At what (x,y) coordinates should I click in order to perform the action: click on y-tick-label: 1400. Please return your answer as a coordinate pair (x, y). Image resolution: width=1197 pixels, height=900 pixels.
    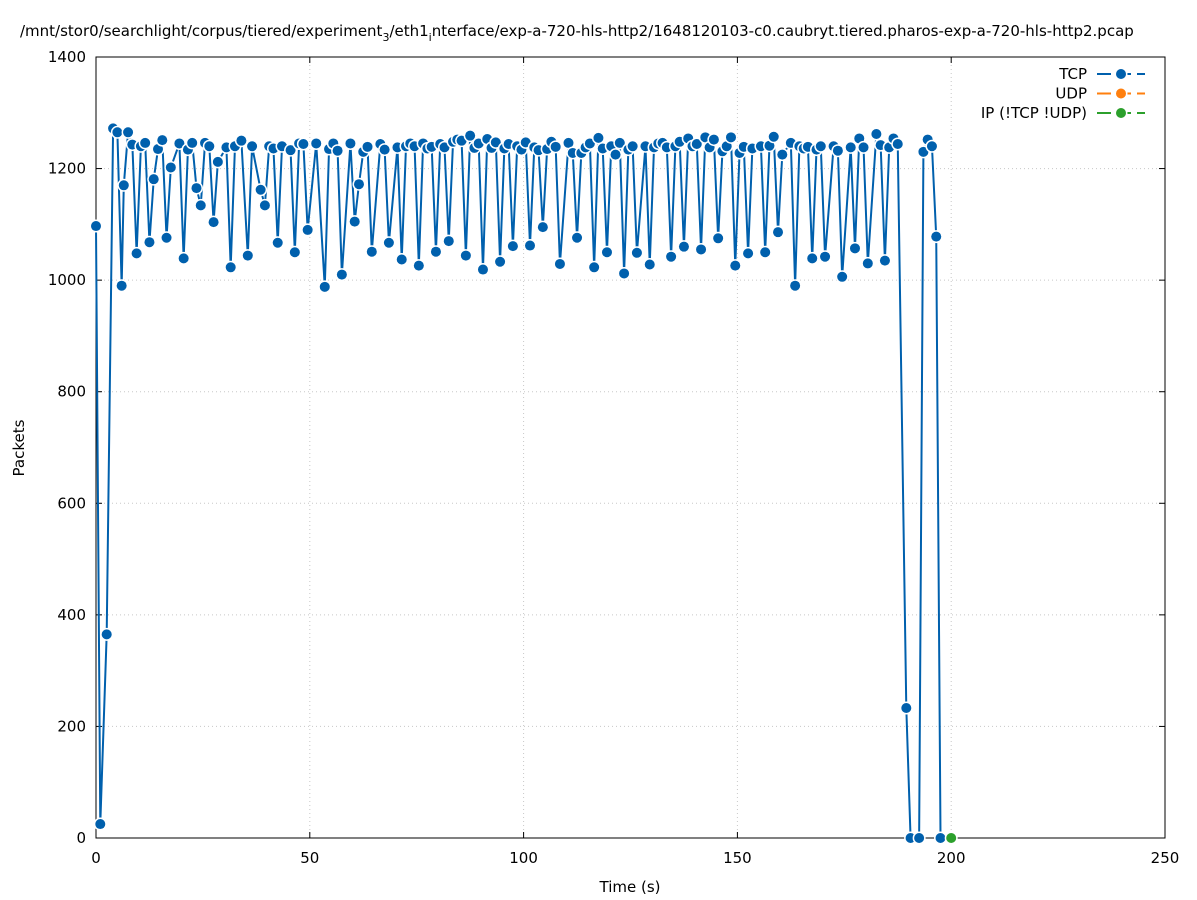
    Looking at the image, I should click on (67, 57).